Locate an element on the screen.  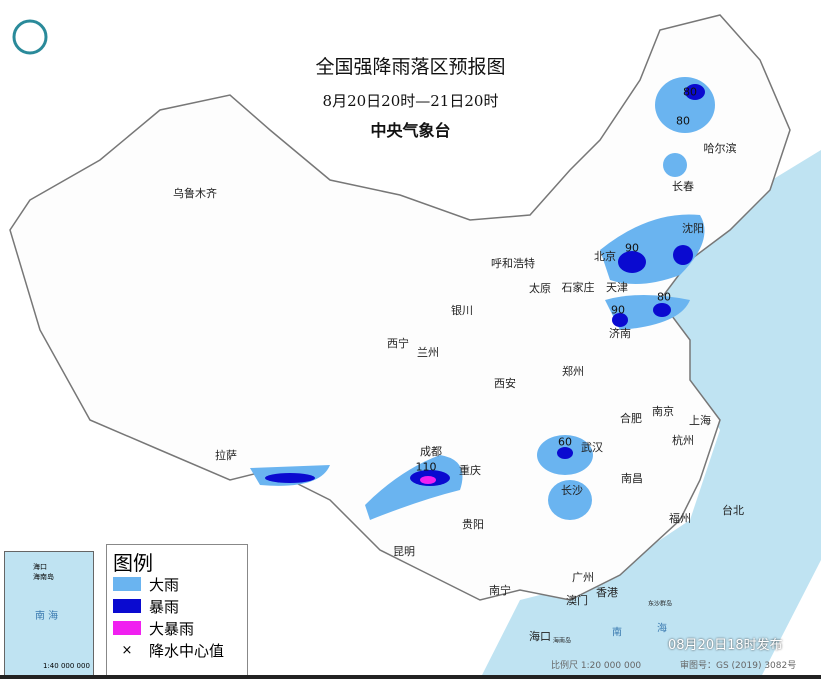
legend-item-heavy-rain: 大雨 is located at coordinates (180, 584).